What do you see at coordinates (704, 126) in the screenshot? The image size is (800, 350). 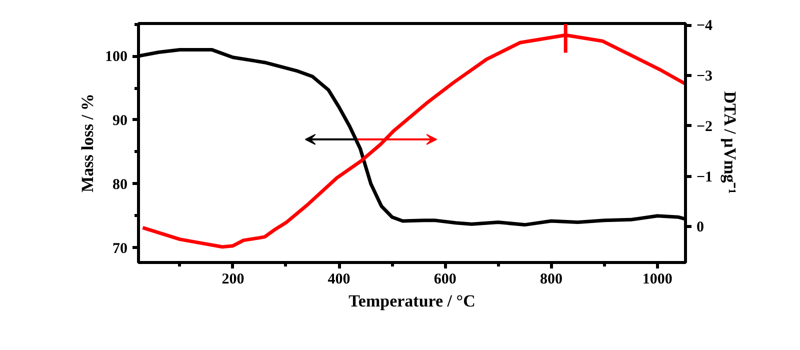 I see `y2-tick-label: −2` at bounding box center [704, 126].